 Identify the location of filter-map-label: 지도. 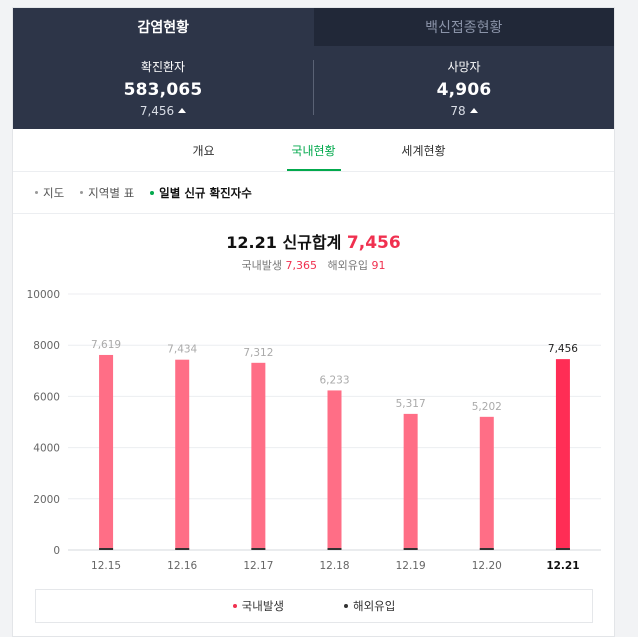
(54, 192).